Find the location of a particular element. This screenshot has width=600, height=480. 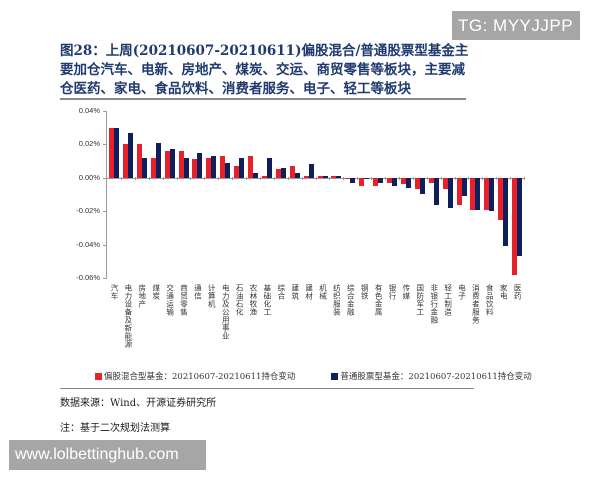

legend-item-series2: 普通股票型基金：20210607-20210611持仓变动 is located at coordinates (431, 376).